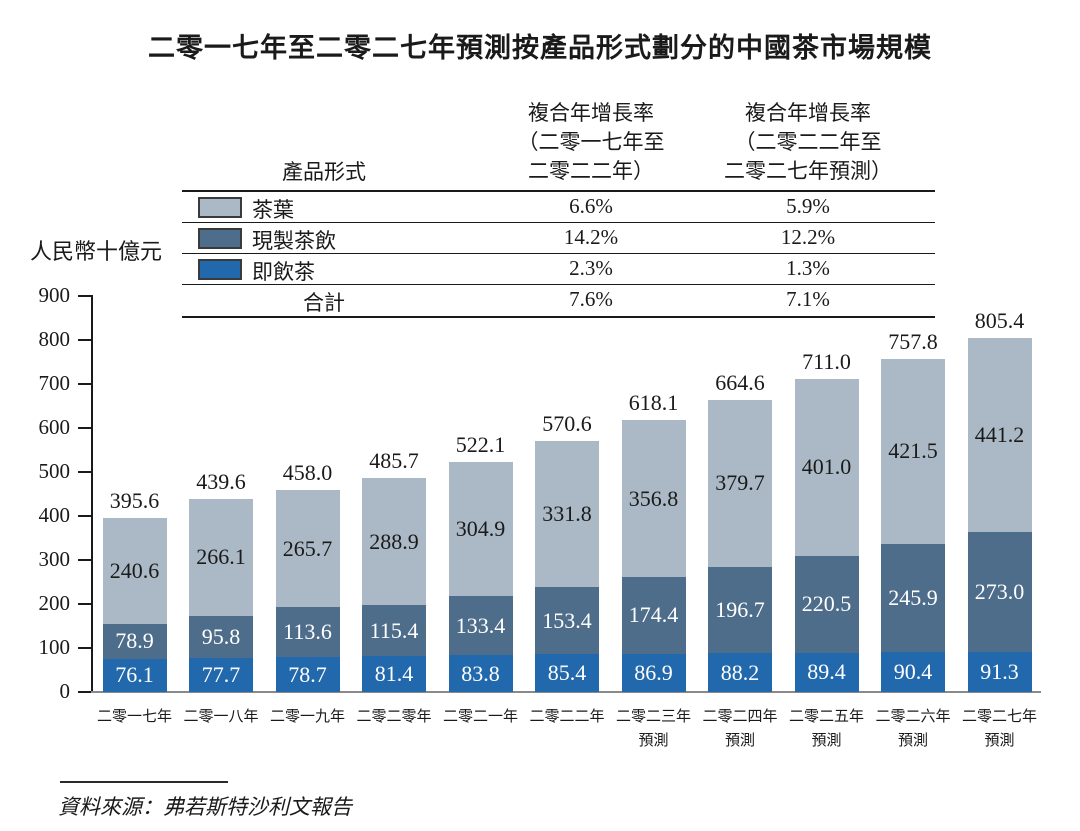 The image size is (1080, 831). I want to click on cagr-row-total: 合計 7.6% 7.1%, so click(558, 301).